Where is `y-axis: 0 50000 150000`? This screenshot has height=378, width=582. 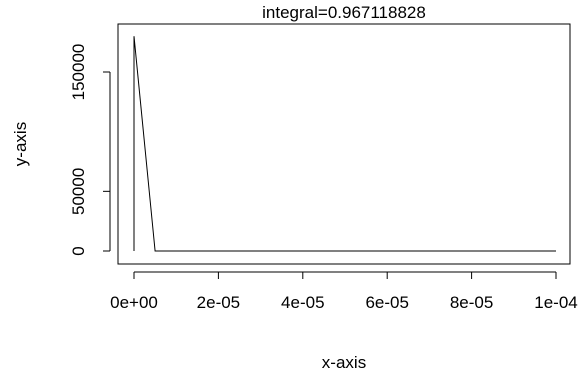
y-axis: 0 50000 150000 is located at coordinates (90, 150).